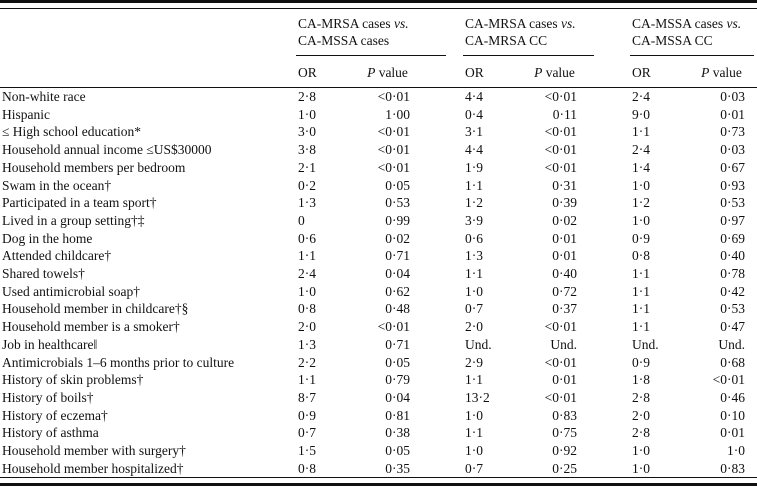  I want to click on group-header-mrsa-vs-cc: CA-MRSA cases vs. CA-MRSA CC, so click(528, 34).